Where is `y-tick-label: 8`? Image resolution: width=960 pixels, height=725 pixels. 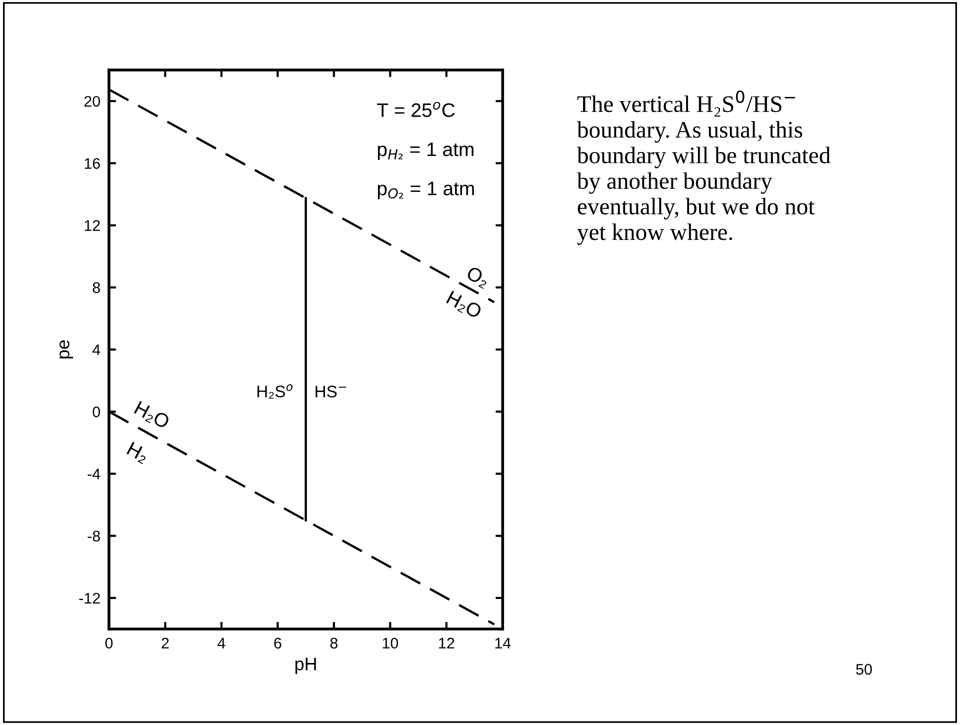
y-tick-label: 8 is located at coordinates (96, 288).